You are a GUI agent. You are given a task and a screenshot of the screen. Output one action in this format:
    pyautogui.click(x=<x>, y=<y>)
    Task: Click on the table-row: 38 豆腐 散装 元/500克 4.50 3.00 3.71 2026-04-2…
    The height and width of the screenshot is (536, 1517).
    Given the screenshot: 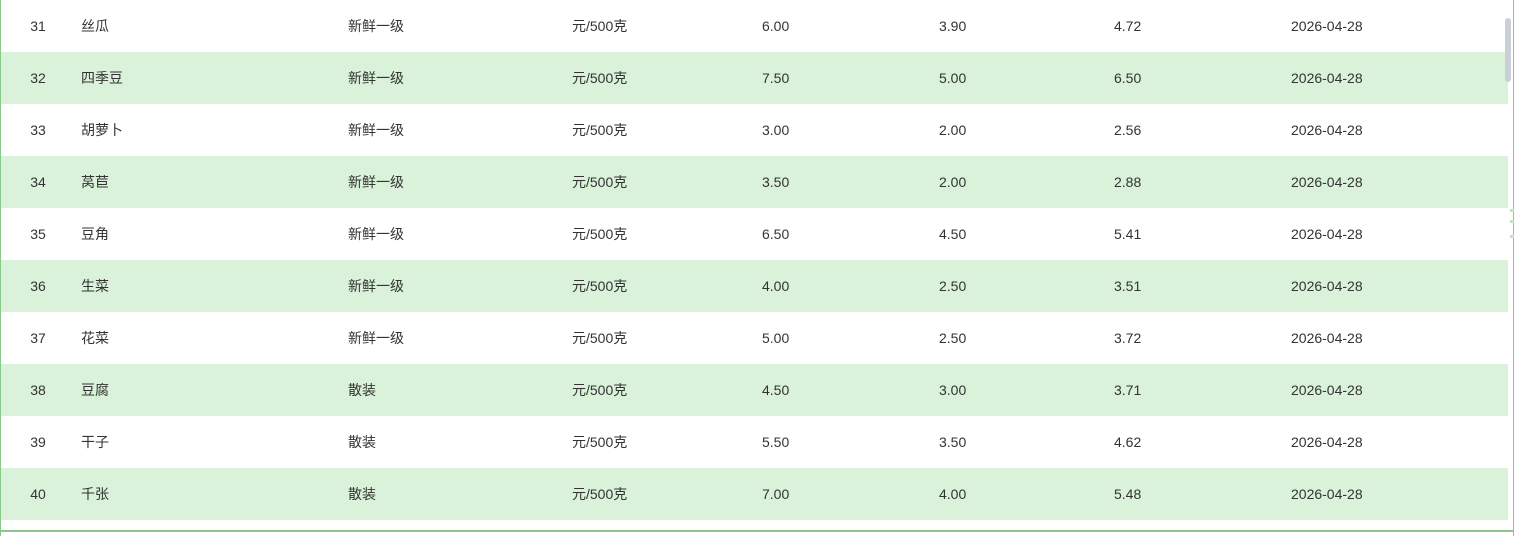 What is the action you would take?
    pyautogui.click(x=754, y=390)
    